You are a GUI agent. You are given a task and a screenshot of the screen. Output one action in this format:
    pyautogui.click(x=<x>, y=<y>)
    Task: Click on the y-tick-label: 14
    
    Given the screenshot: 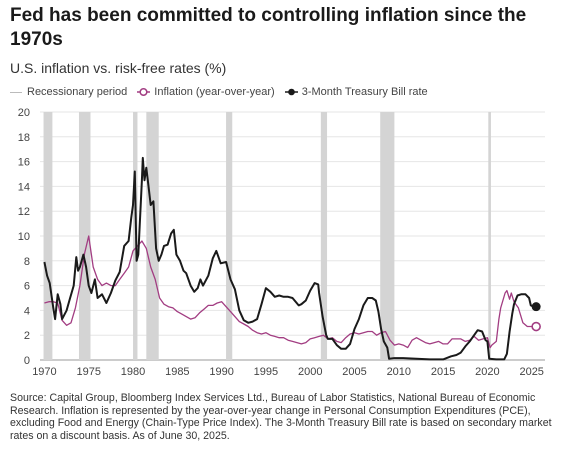 What is the action you would take?
    pyautogui.click(x=24, y=187)
    